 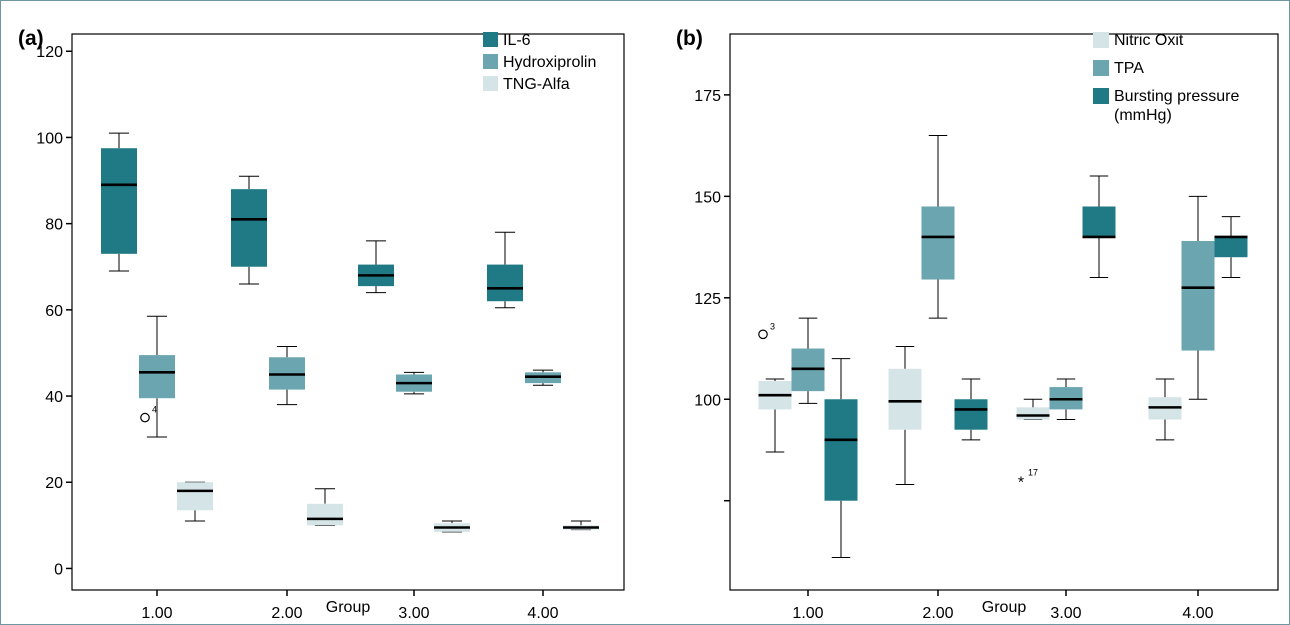 What do you see at coordinates (54, 311) in the screenshot?
I see `panel-a-y-tick-label: 60` at bounding box center [54, 311].